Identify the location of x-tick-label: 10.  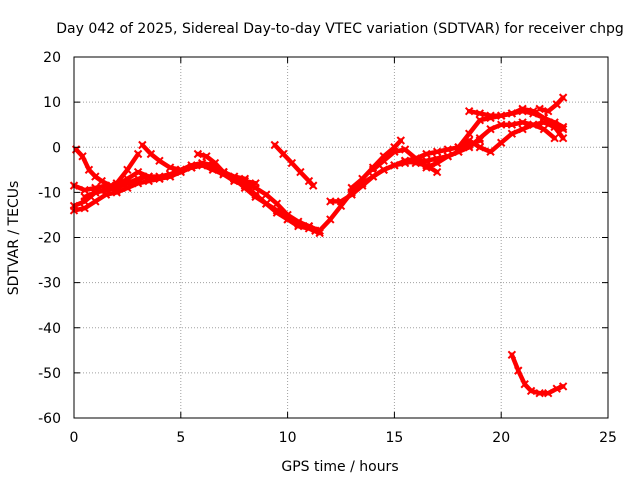
(288, 438).